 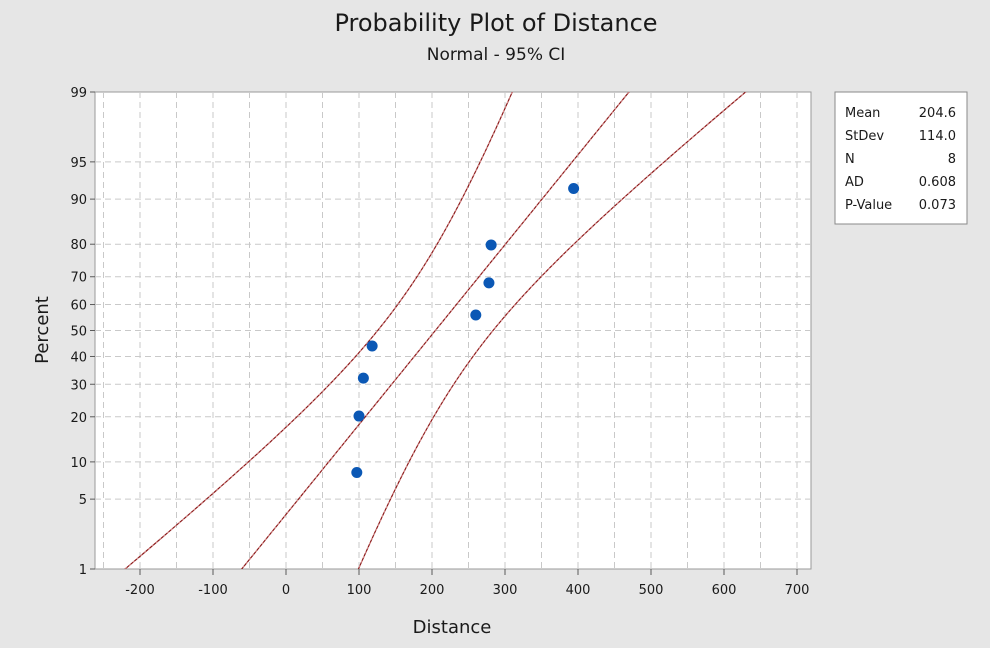 What do you see at coordinates (937, 113) in the screenshot?
I see `stat-value: 204.6` at bounding box center [937, 113].